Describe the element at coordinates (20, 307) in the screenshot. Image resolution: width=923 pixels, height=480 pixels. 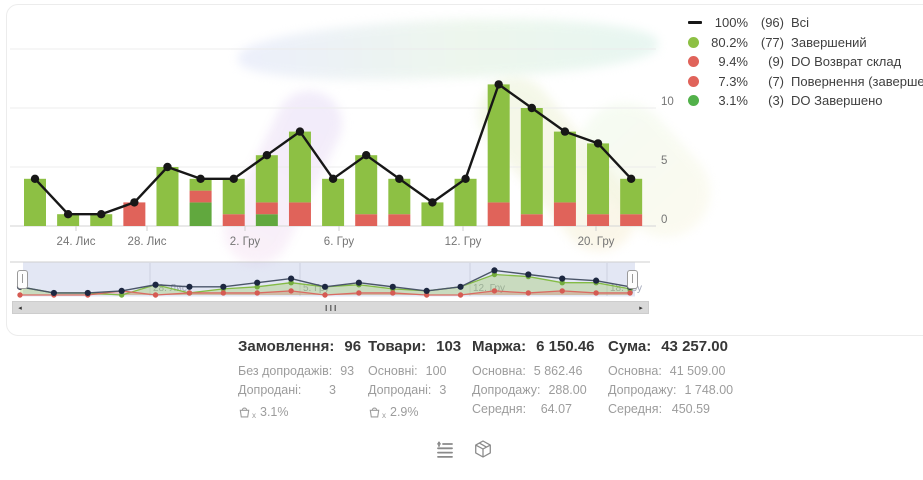
I see `scroll-left-arrow-icon: ◂` at that location.